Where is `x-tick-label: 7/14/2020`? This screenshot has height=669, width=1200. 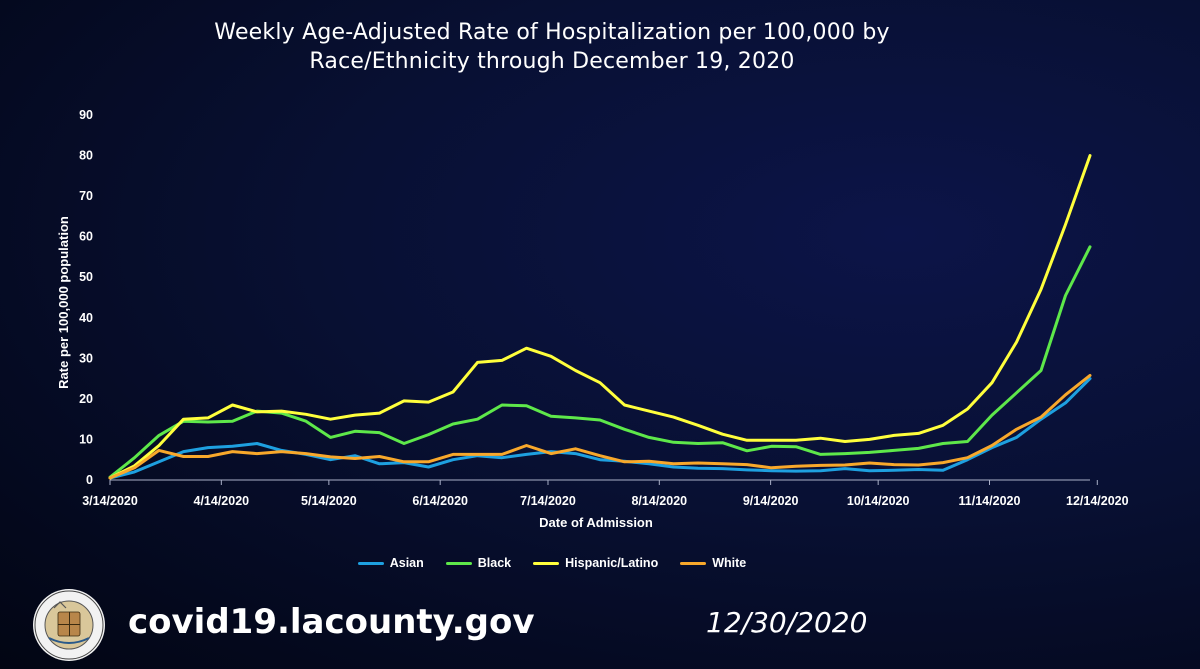 x-tick-label: 7/14/2020 is located at coordinates (548, 501).